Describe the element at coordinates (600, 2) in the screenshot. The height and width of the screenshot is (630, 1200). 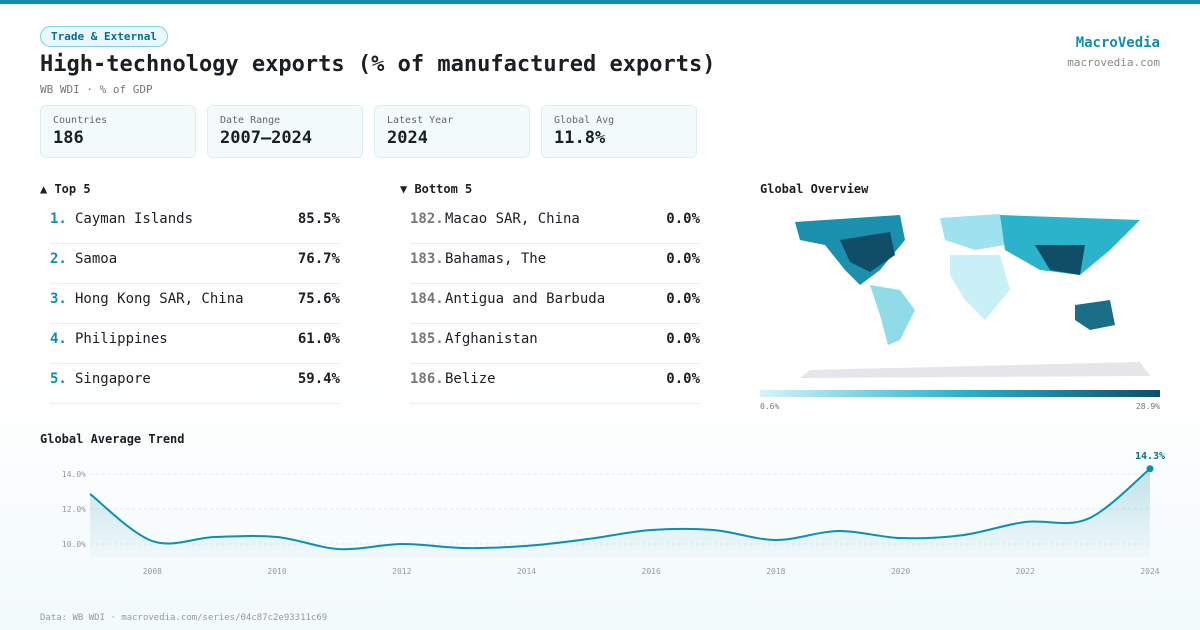
I see `top-bar` at that location.